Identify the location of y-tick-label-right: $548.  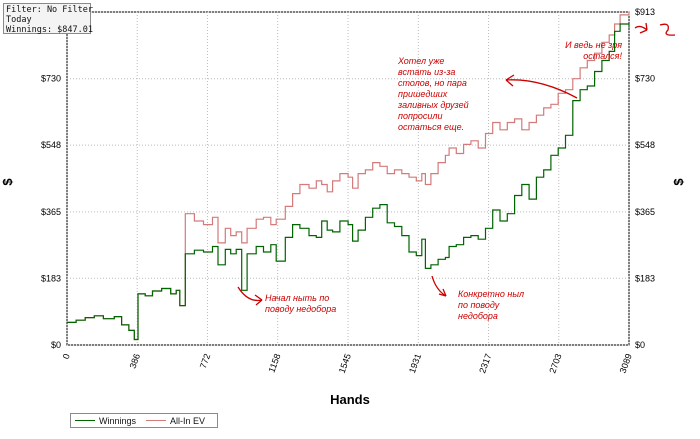
(645, 145).